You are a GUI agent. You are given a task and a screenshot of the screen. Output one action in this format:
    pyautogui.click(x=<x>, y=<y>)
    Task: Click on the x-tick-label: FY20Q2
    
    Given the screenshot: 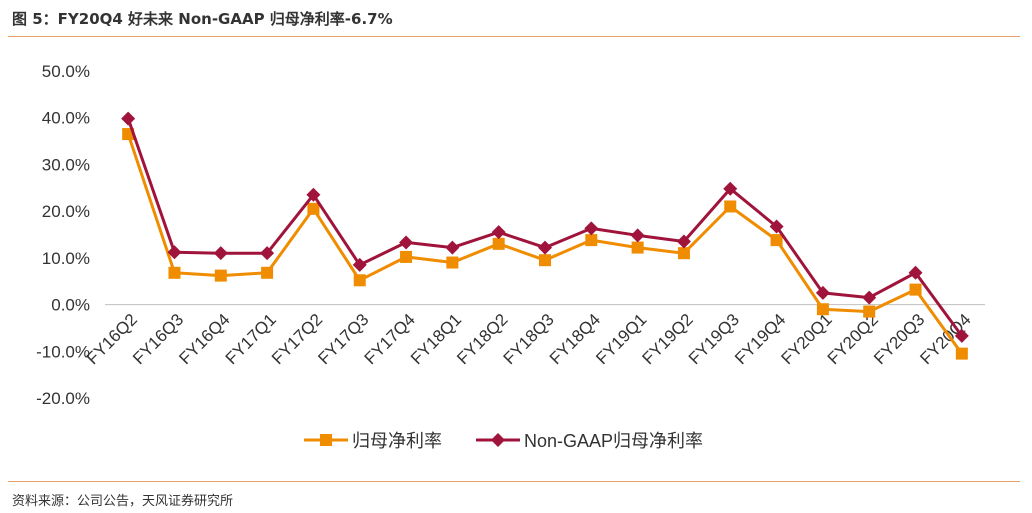 What is the action you would take?
    pyautogui.click(x=853, y=339)
    